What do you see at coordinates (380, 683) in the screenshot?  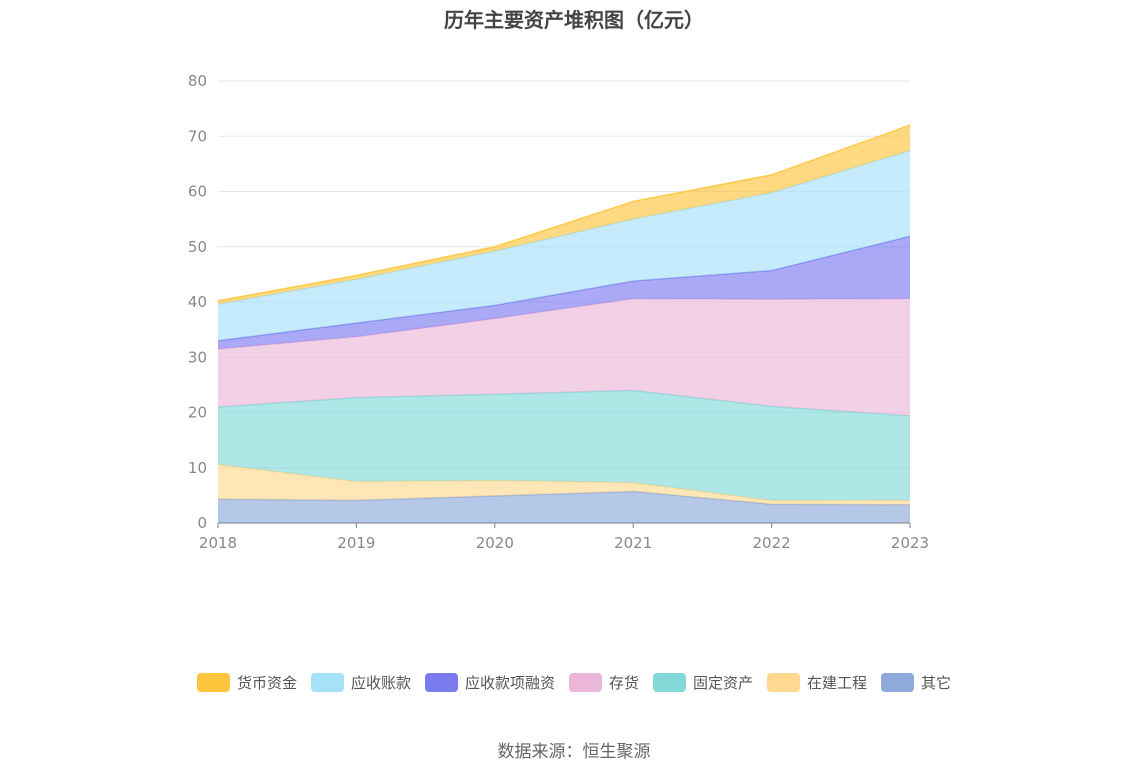 I see `legend-label: 应收账款` at bounding box center [380, 683].